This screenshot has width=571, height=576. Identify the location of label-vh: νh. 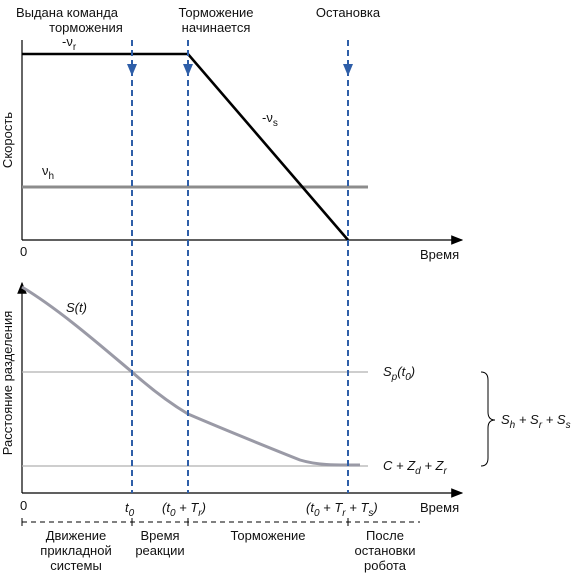
(48, 172).